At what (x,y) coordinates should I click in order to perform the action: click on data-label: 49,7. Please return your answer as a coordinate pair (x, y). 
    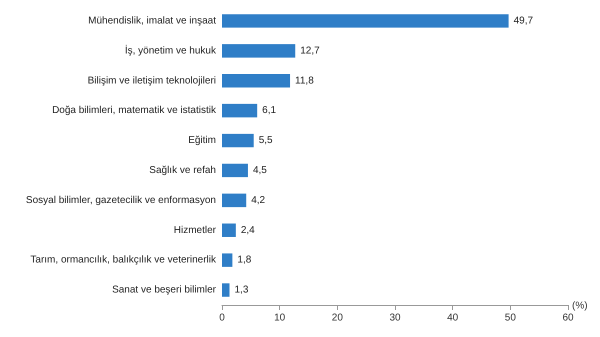
    Looking at the image, I should click on (524, 20).